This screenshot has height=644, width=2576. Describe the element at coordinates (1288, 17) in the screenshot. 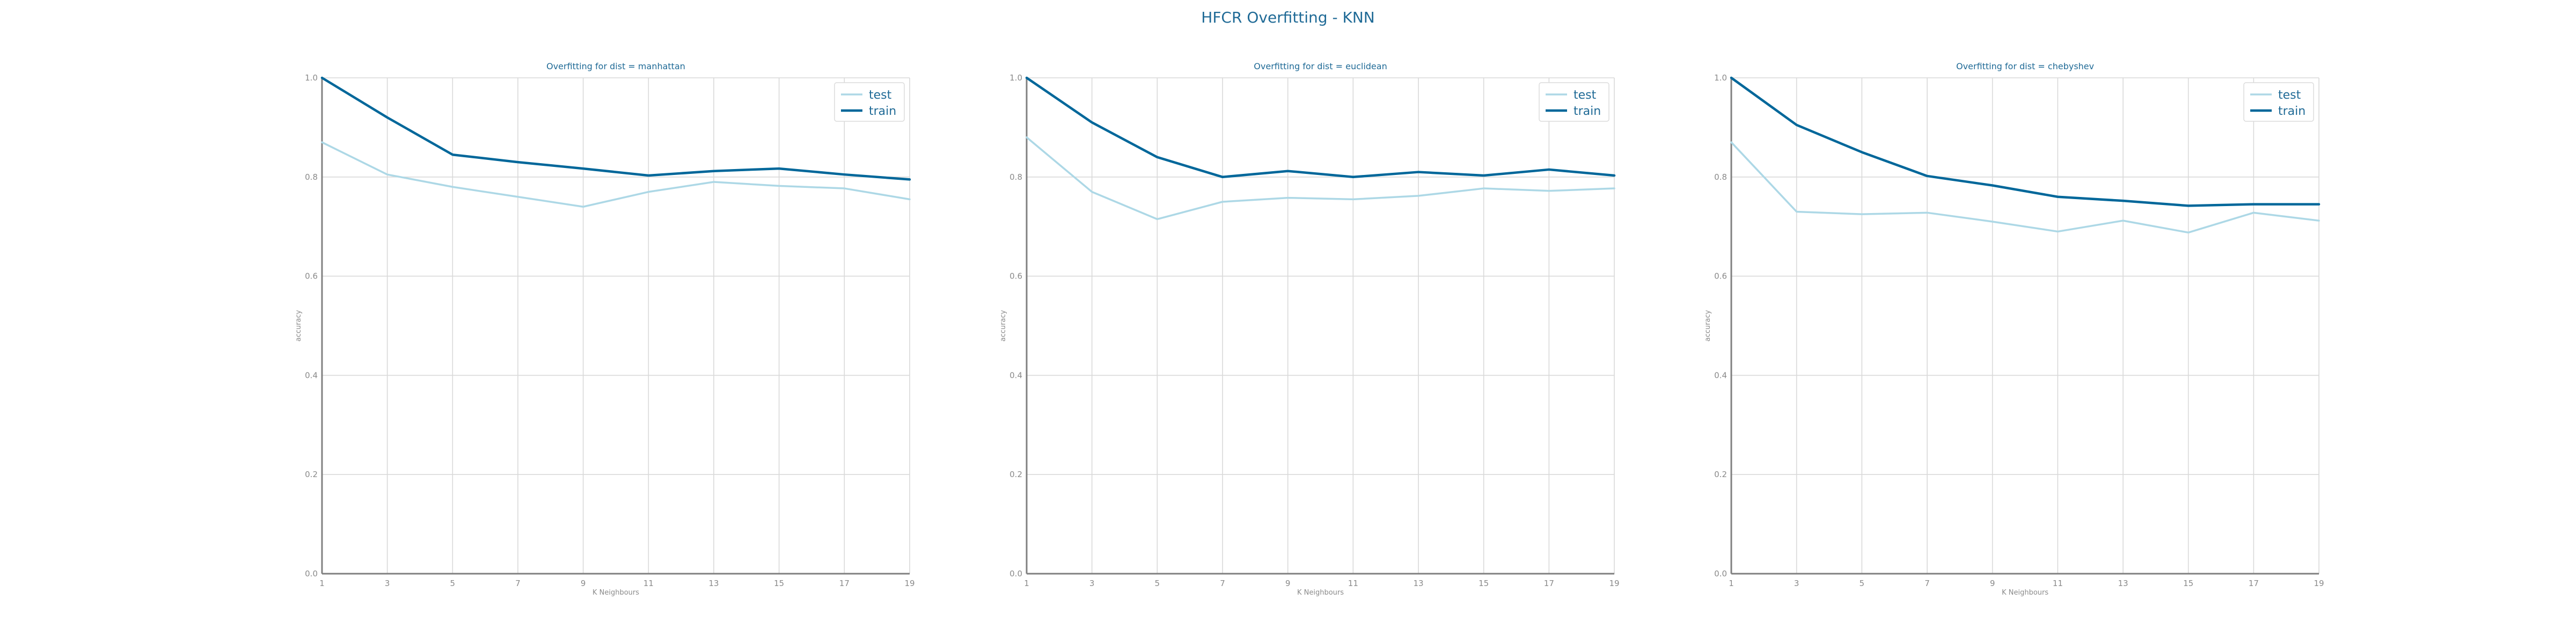

I see `figure-title: HFCR Overfitting - KNN` at that location.